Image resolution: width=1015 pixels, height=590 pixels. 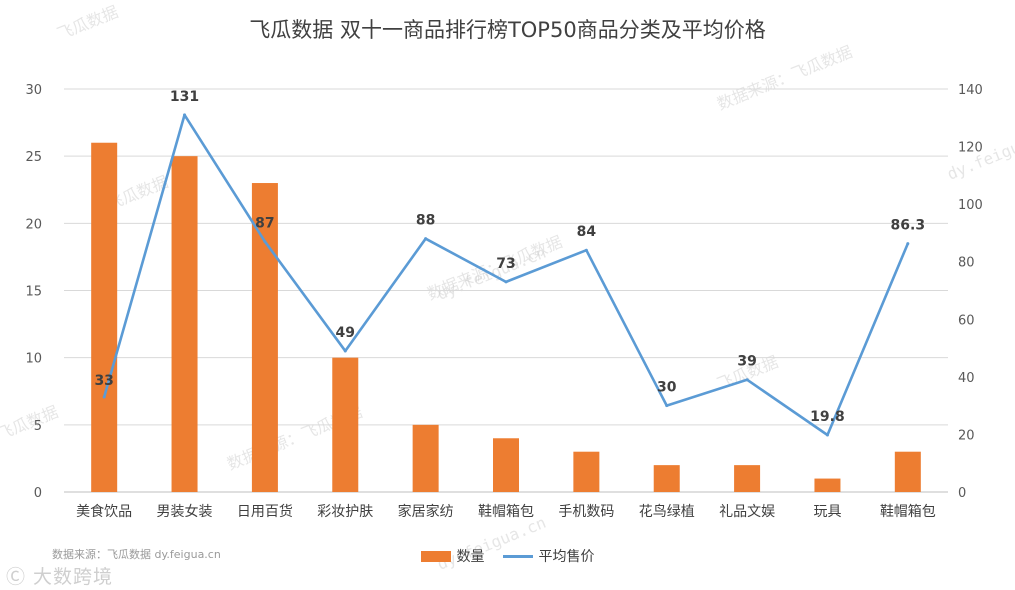 What do you see at coordinates (136, 554) in the screenshot?
I see `source-note: 数据来源：飞瓜数据 dy.feigua.cn` at bounding box center [136, 554].